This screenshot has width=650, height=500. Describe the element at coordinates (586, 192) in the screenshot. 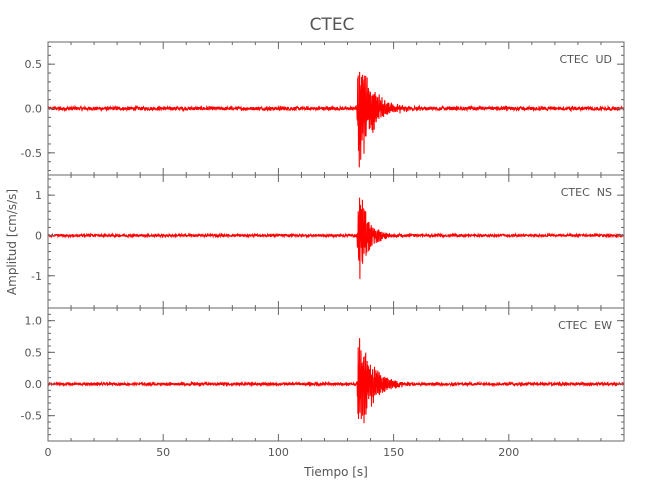

I see `panel-label: CTEC NS` at that location.